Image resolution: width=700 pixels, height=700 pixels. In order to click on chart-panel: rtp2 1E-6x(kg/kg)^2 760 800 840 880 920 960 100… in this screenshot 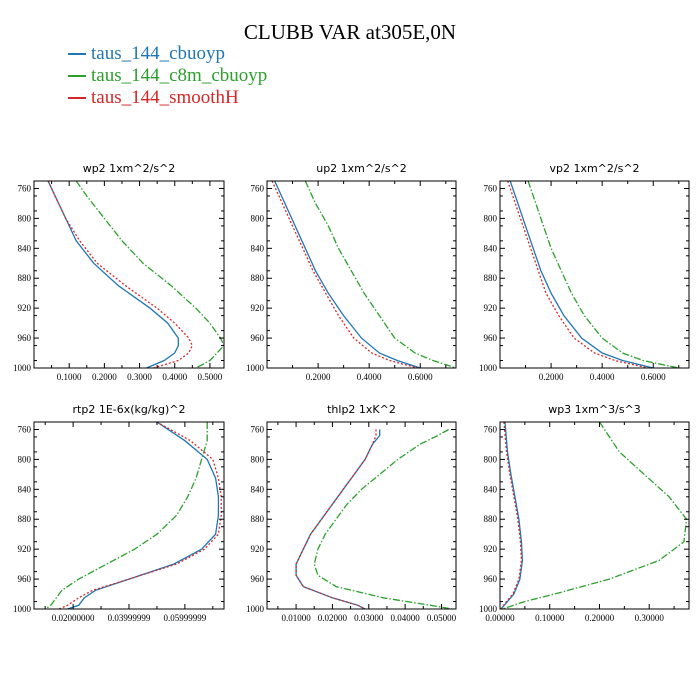, I will do `click(119, 513)`.